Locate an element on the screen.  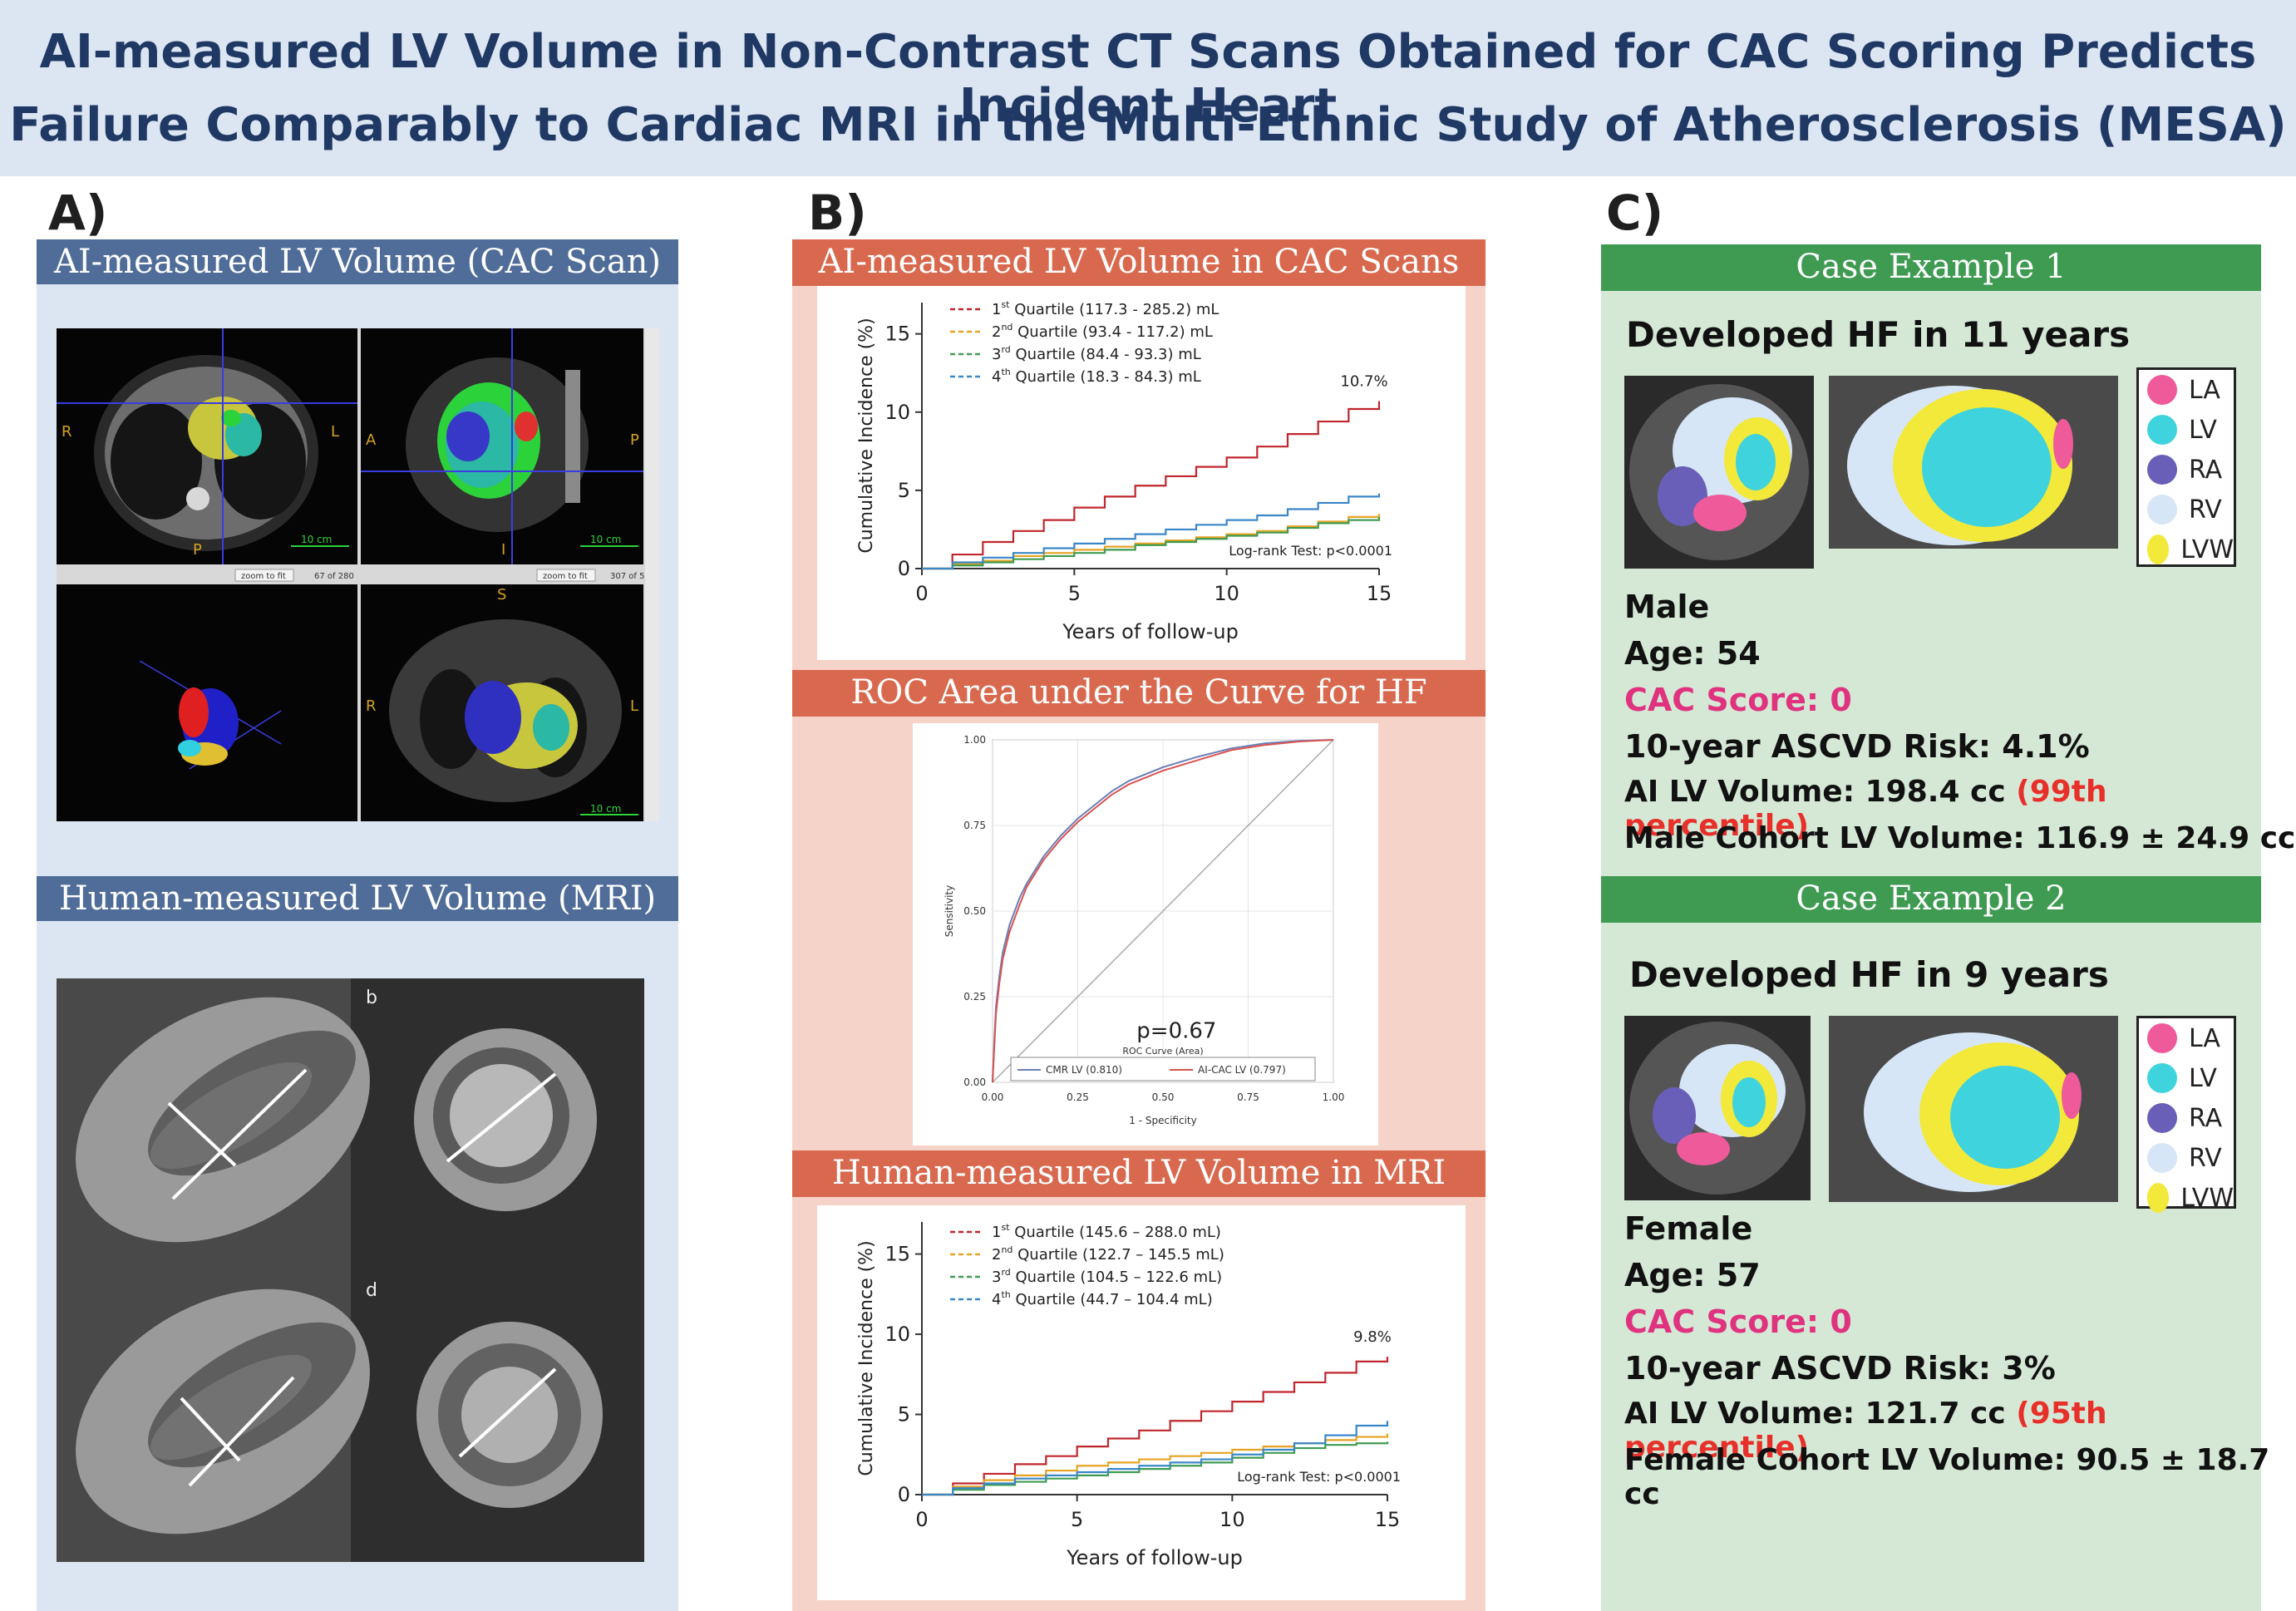
lv-swatch-icon is located at coordinates (2162, 1078).